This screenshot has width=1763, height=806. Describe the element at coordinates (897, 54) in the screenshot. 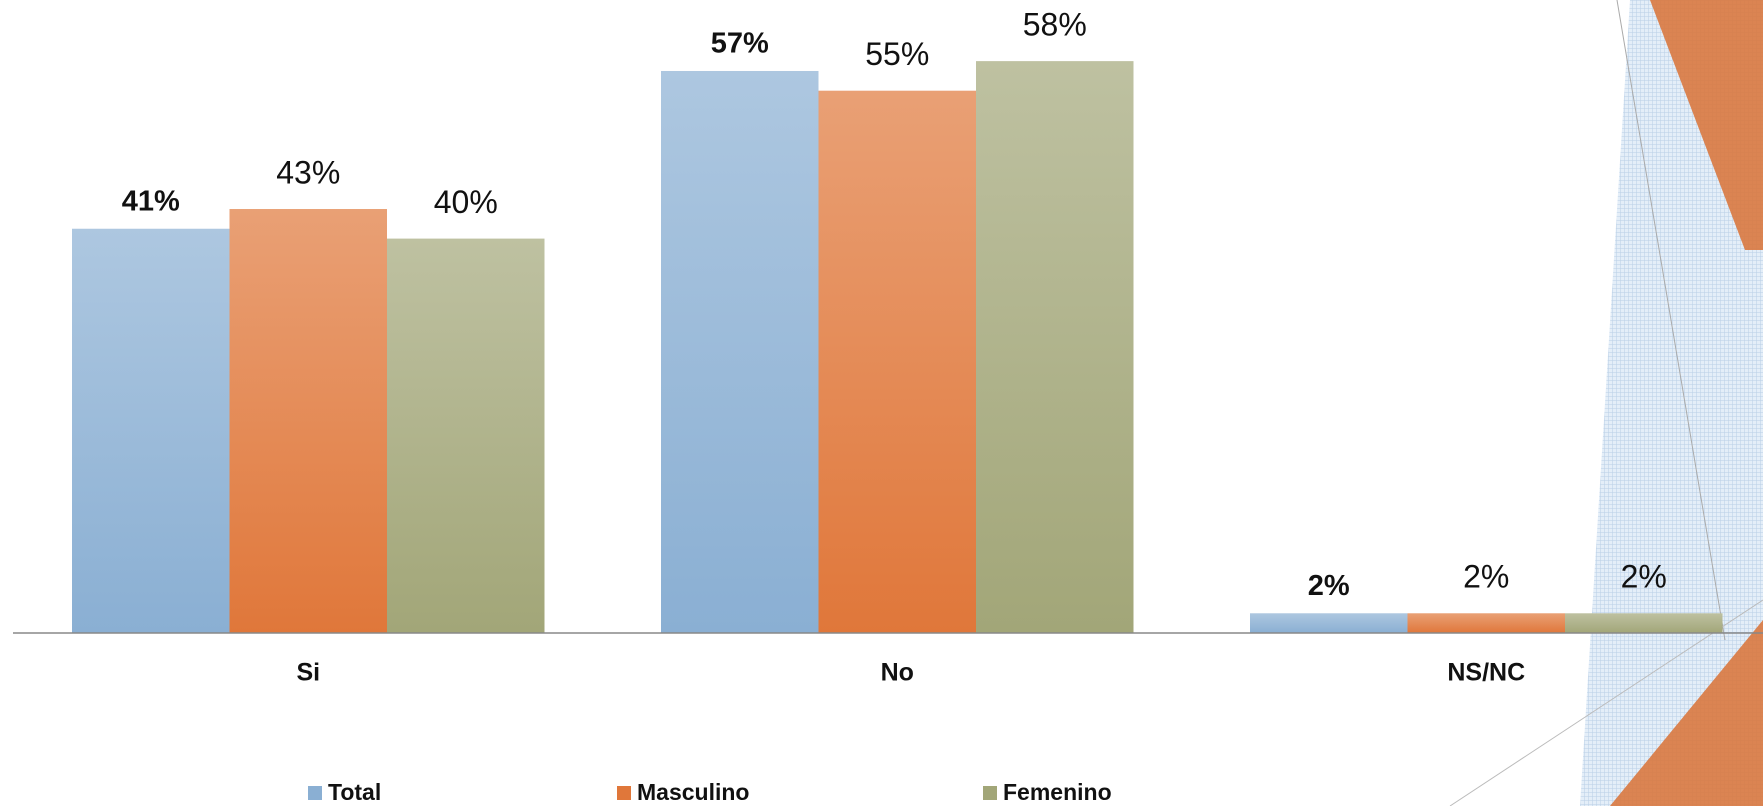

I see `data-label: 55%` at that location.